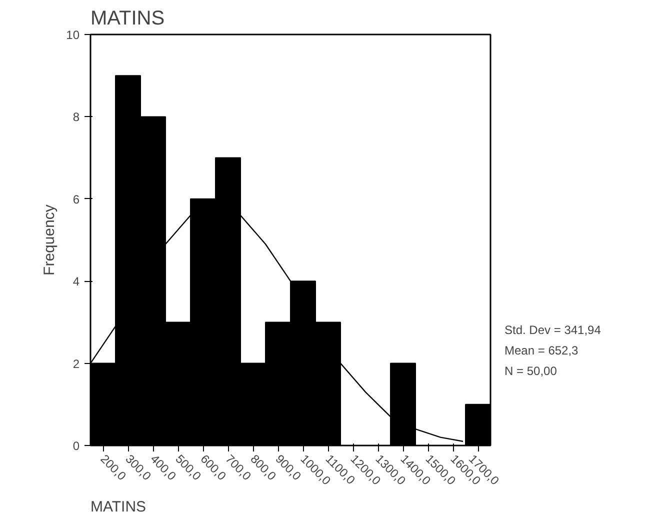 This screenshot has height=528, width=656. Describe the element at coordinates (127, 19) in the screenshot. I see `chart-title: MATINS` at that location.